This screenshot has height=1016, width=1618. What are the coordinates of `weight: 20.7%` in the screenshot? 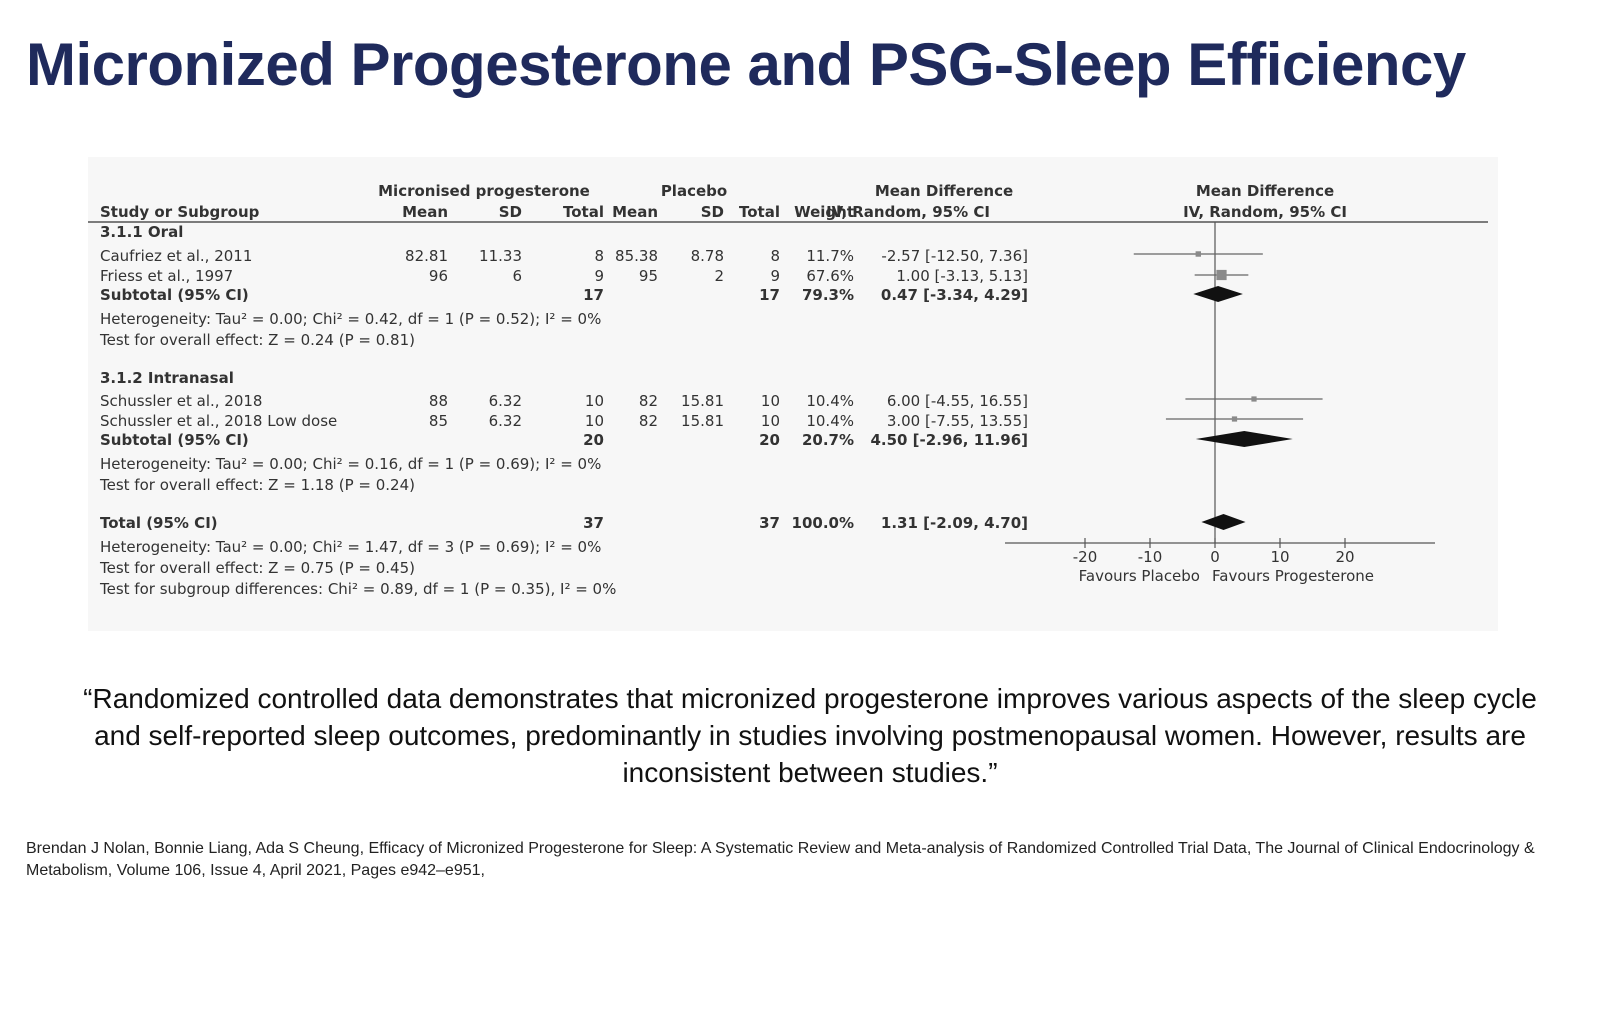 It's located at (828, 440).